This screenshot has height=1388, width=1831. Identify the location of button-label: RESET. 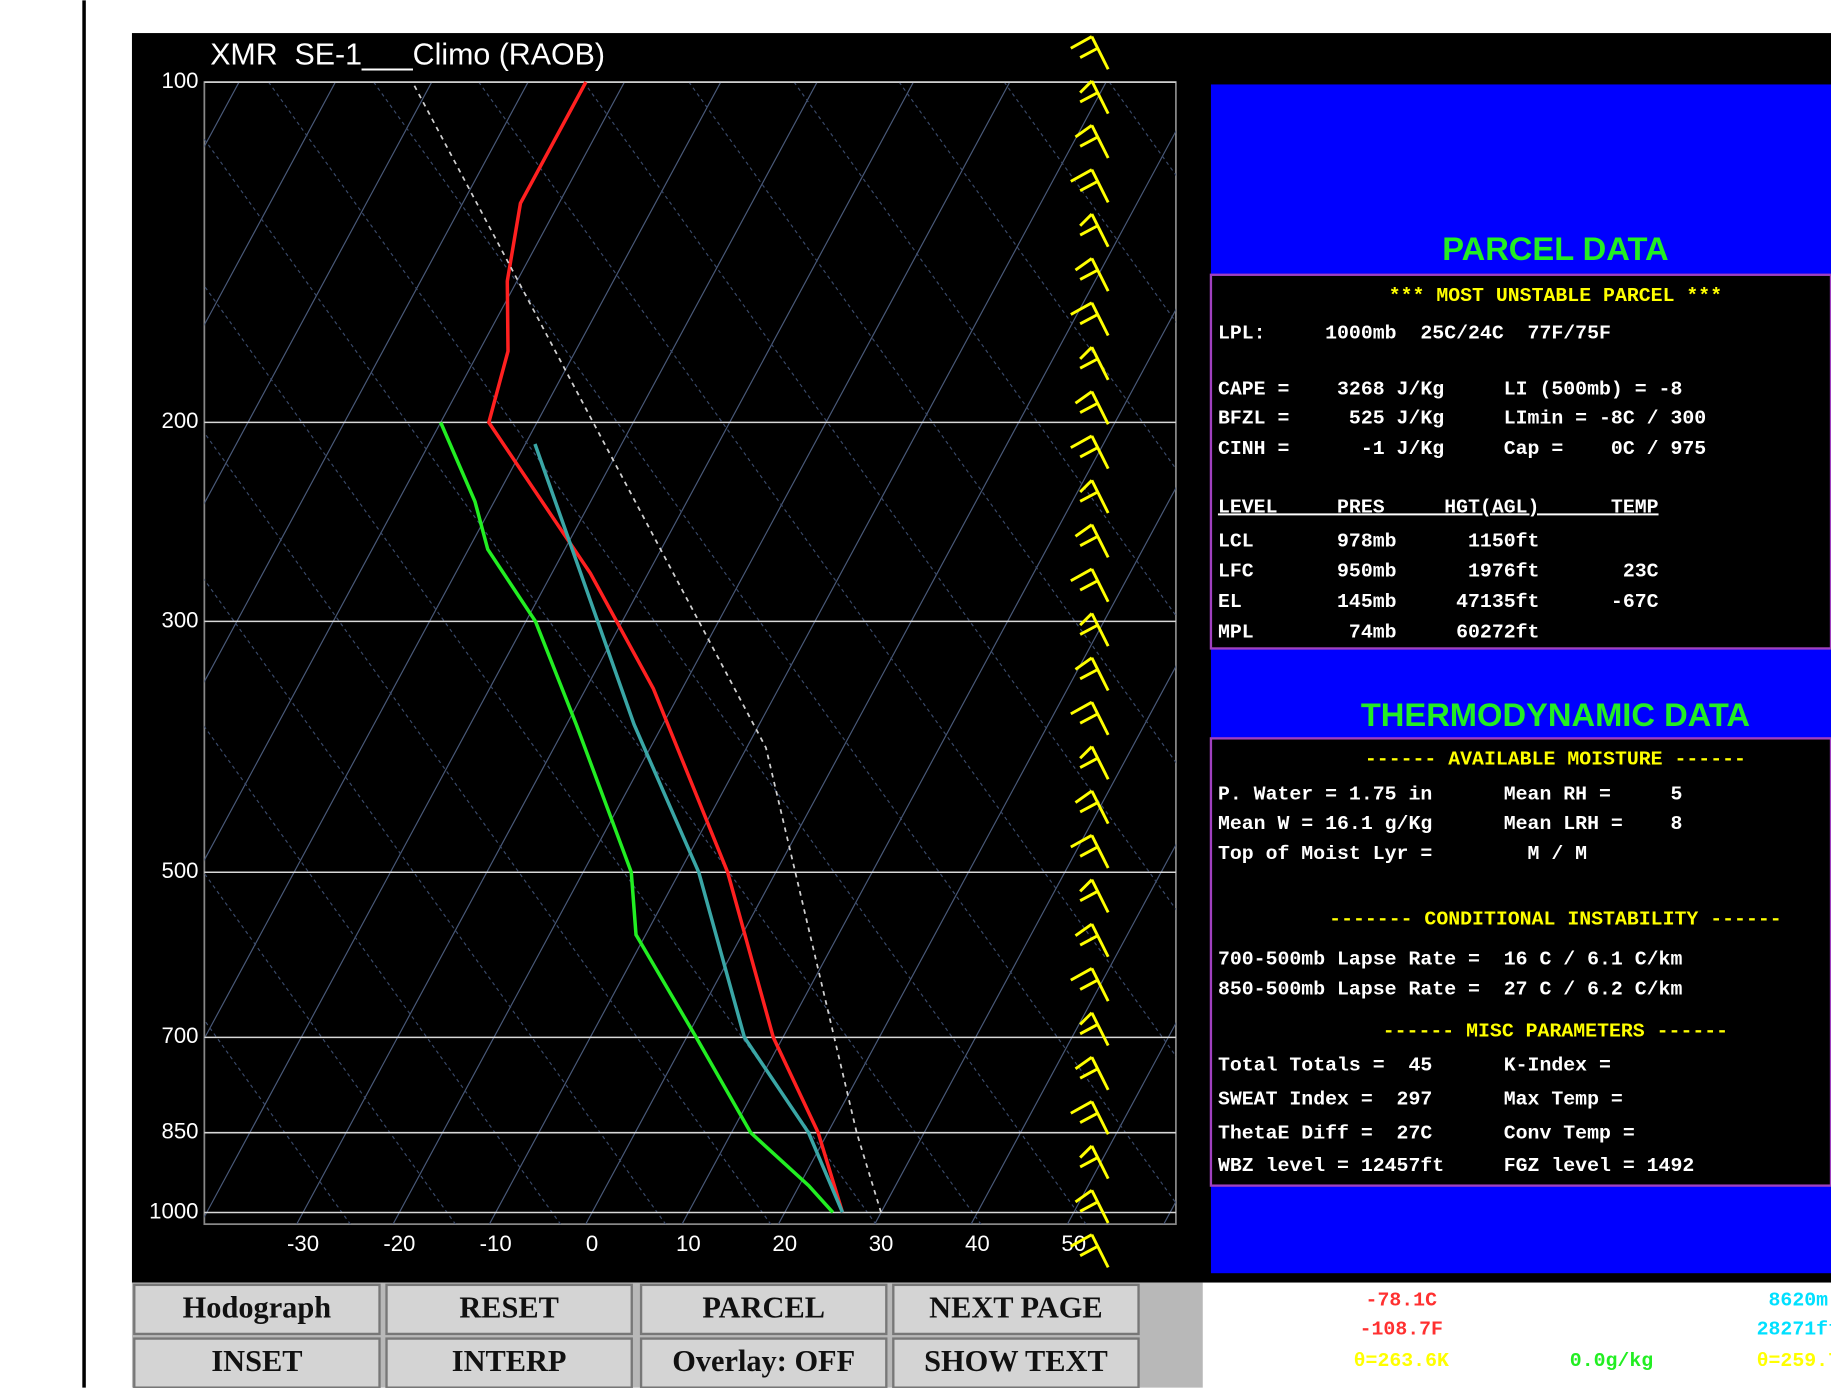
(509, 1308).